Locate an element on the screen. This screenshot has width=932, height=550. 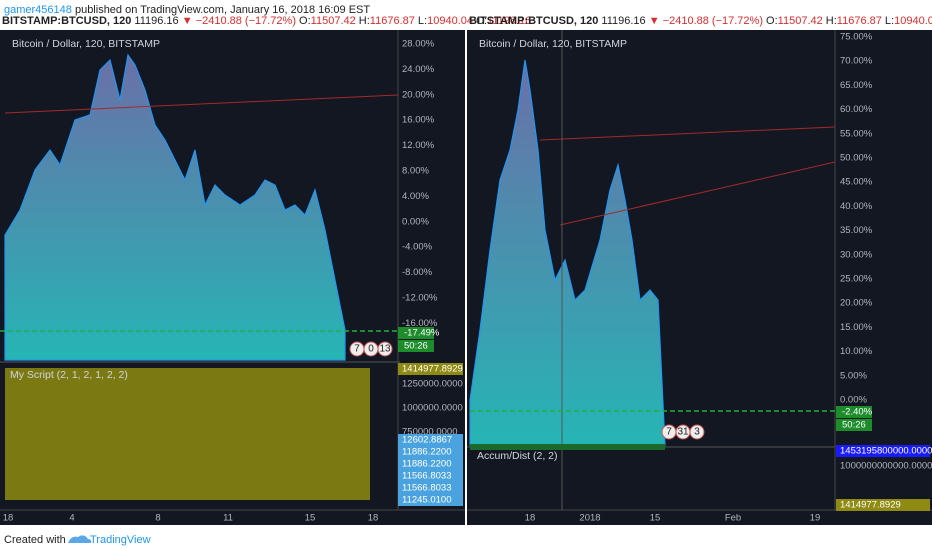
price-tick-label: 40.00% is located at coordinates (856, 206).